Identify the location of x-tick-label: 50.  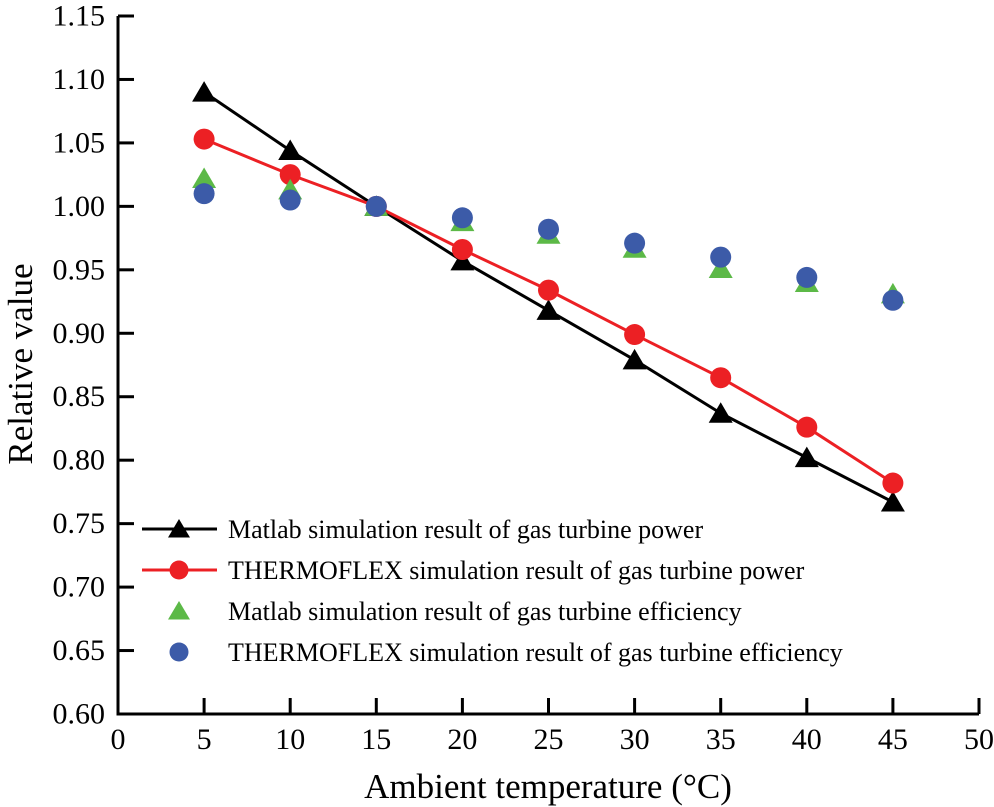
(979, 739).